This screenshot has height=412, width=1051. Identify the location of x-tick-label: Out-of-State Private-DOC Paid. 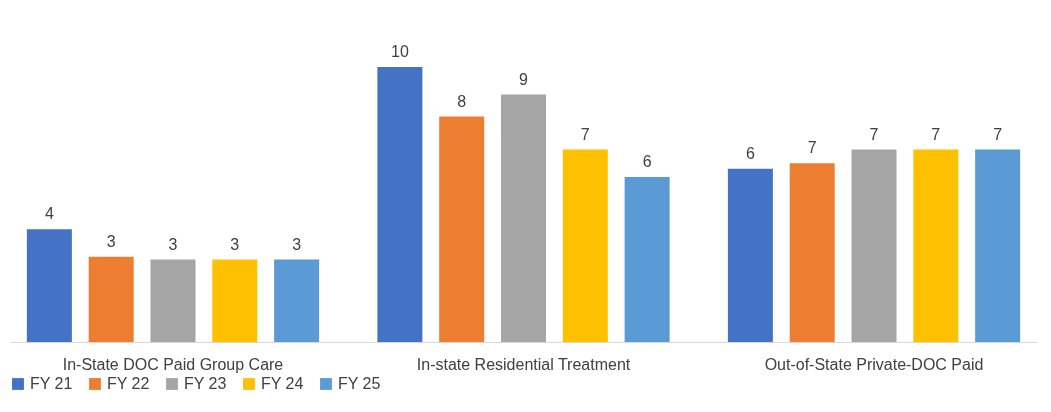
(874, 364).